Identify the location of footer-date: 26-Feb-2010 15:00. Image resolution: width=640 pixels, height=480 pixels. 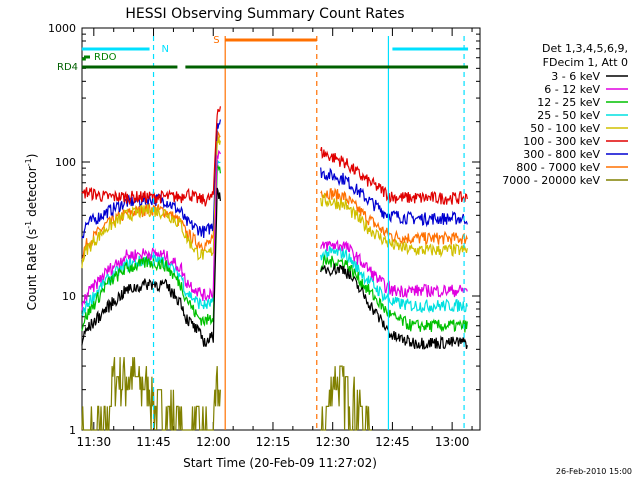
(594, 471).